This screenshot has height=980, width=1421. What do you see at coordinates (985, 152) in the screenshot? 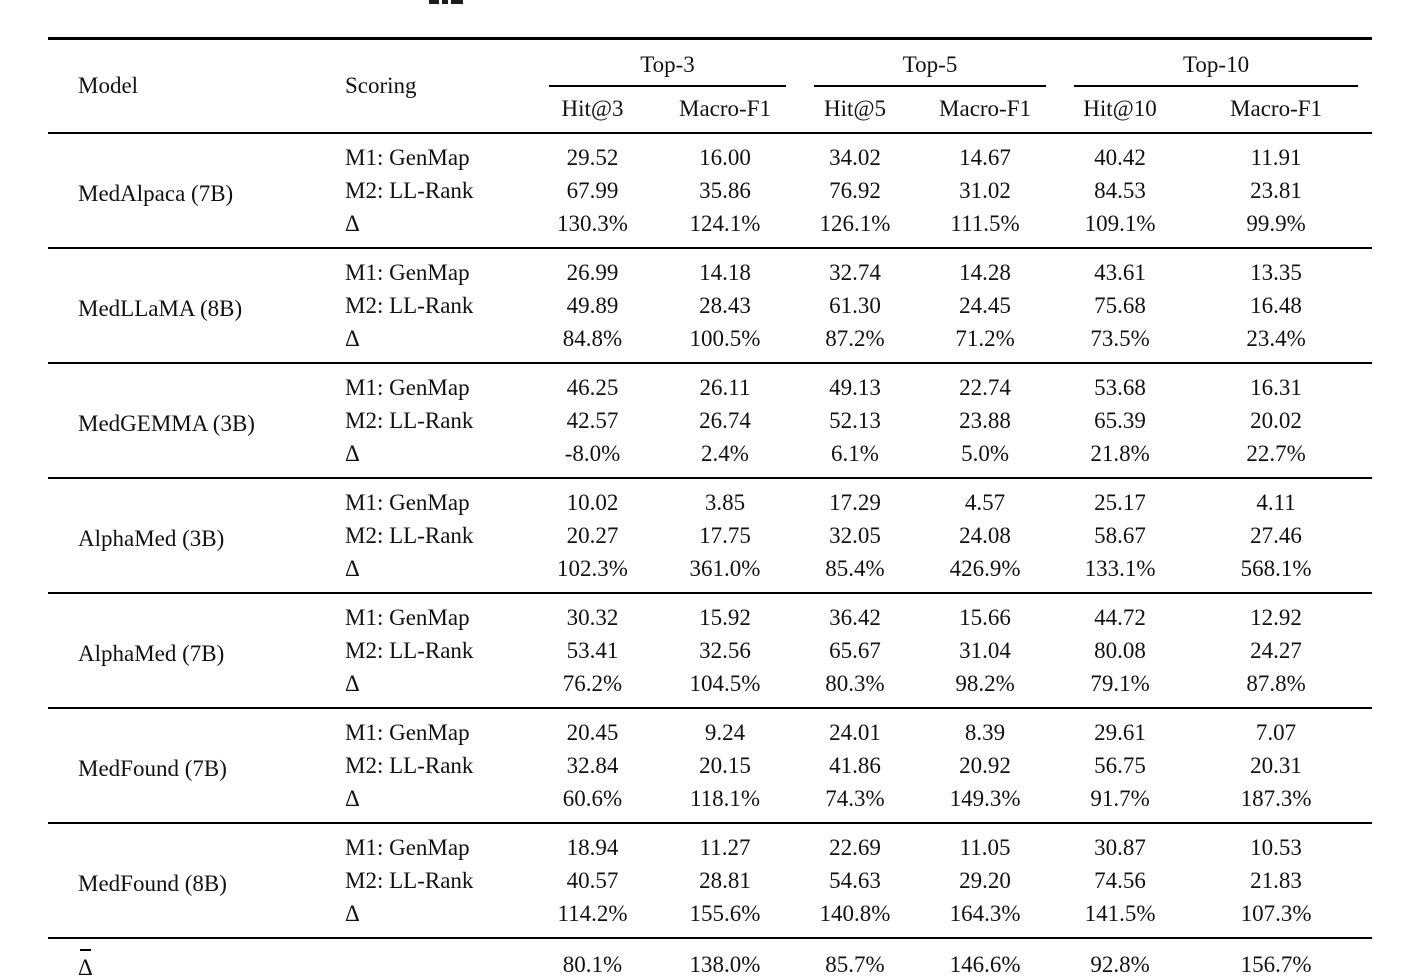
I see `metric-value: 14.67` at bounding box center [985, 152].